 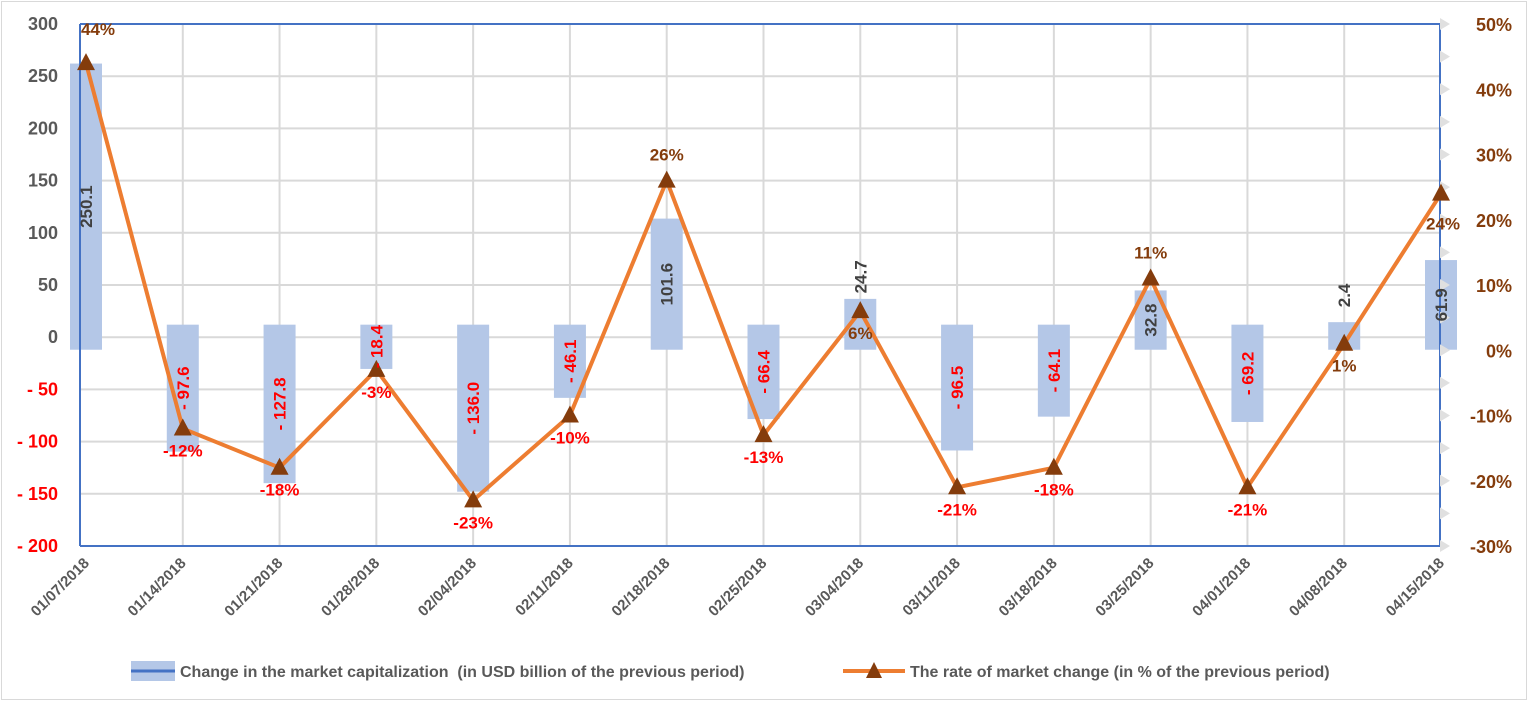 I want to click on right-tick-label: -10%, so click(x=1491, y=417).